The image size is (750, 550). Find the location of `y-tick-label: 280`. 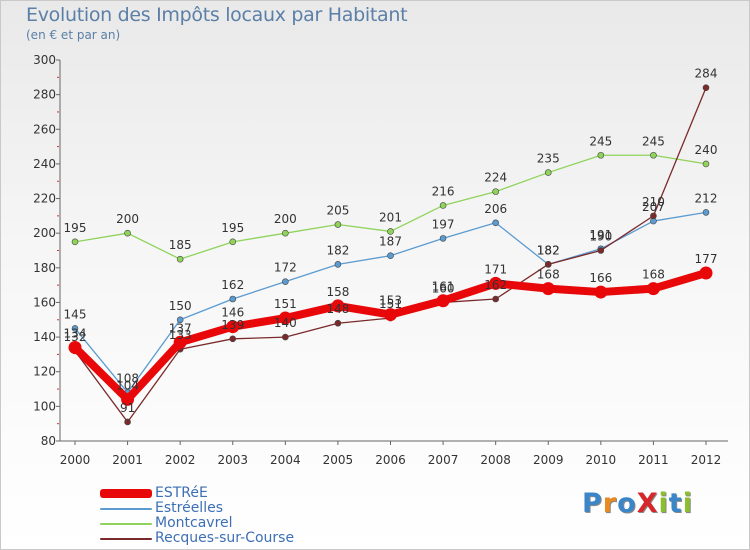

y-tick-label: 280 is located at coordinates (44, 95).